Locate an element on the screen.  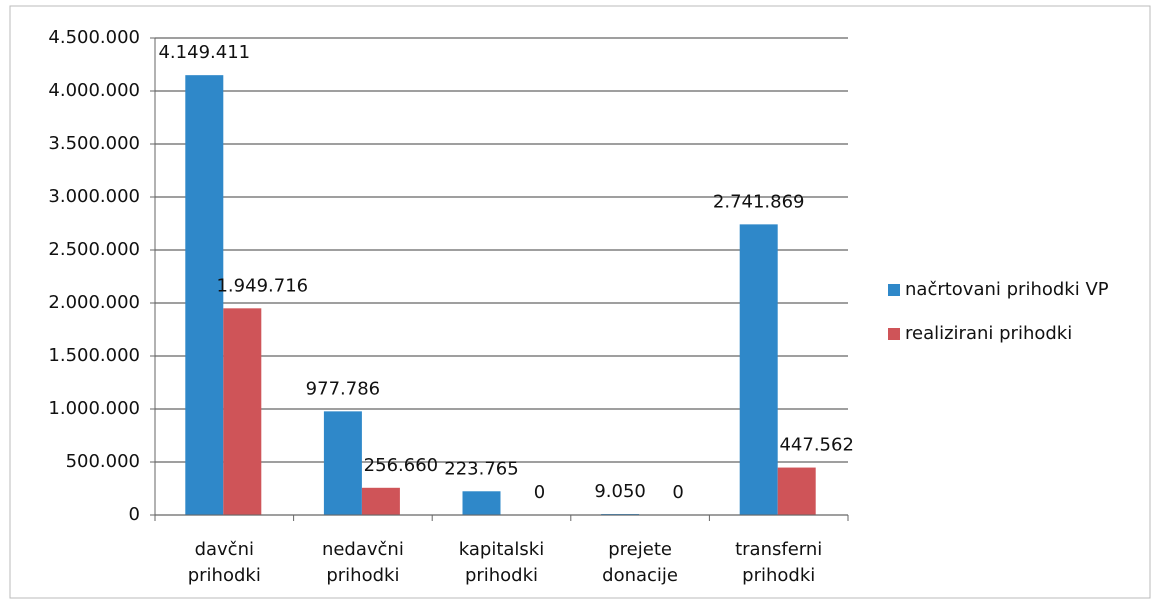
legend-label: načrtovani prihodki VP is located at coordinates (1007, 289).